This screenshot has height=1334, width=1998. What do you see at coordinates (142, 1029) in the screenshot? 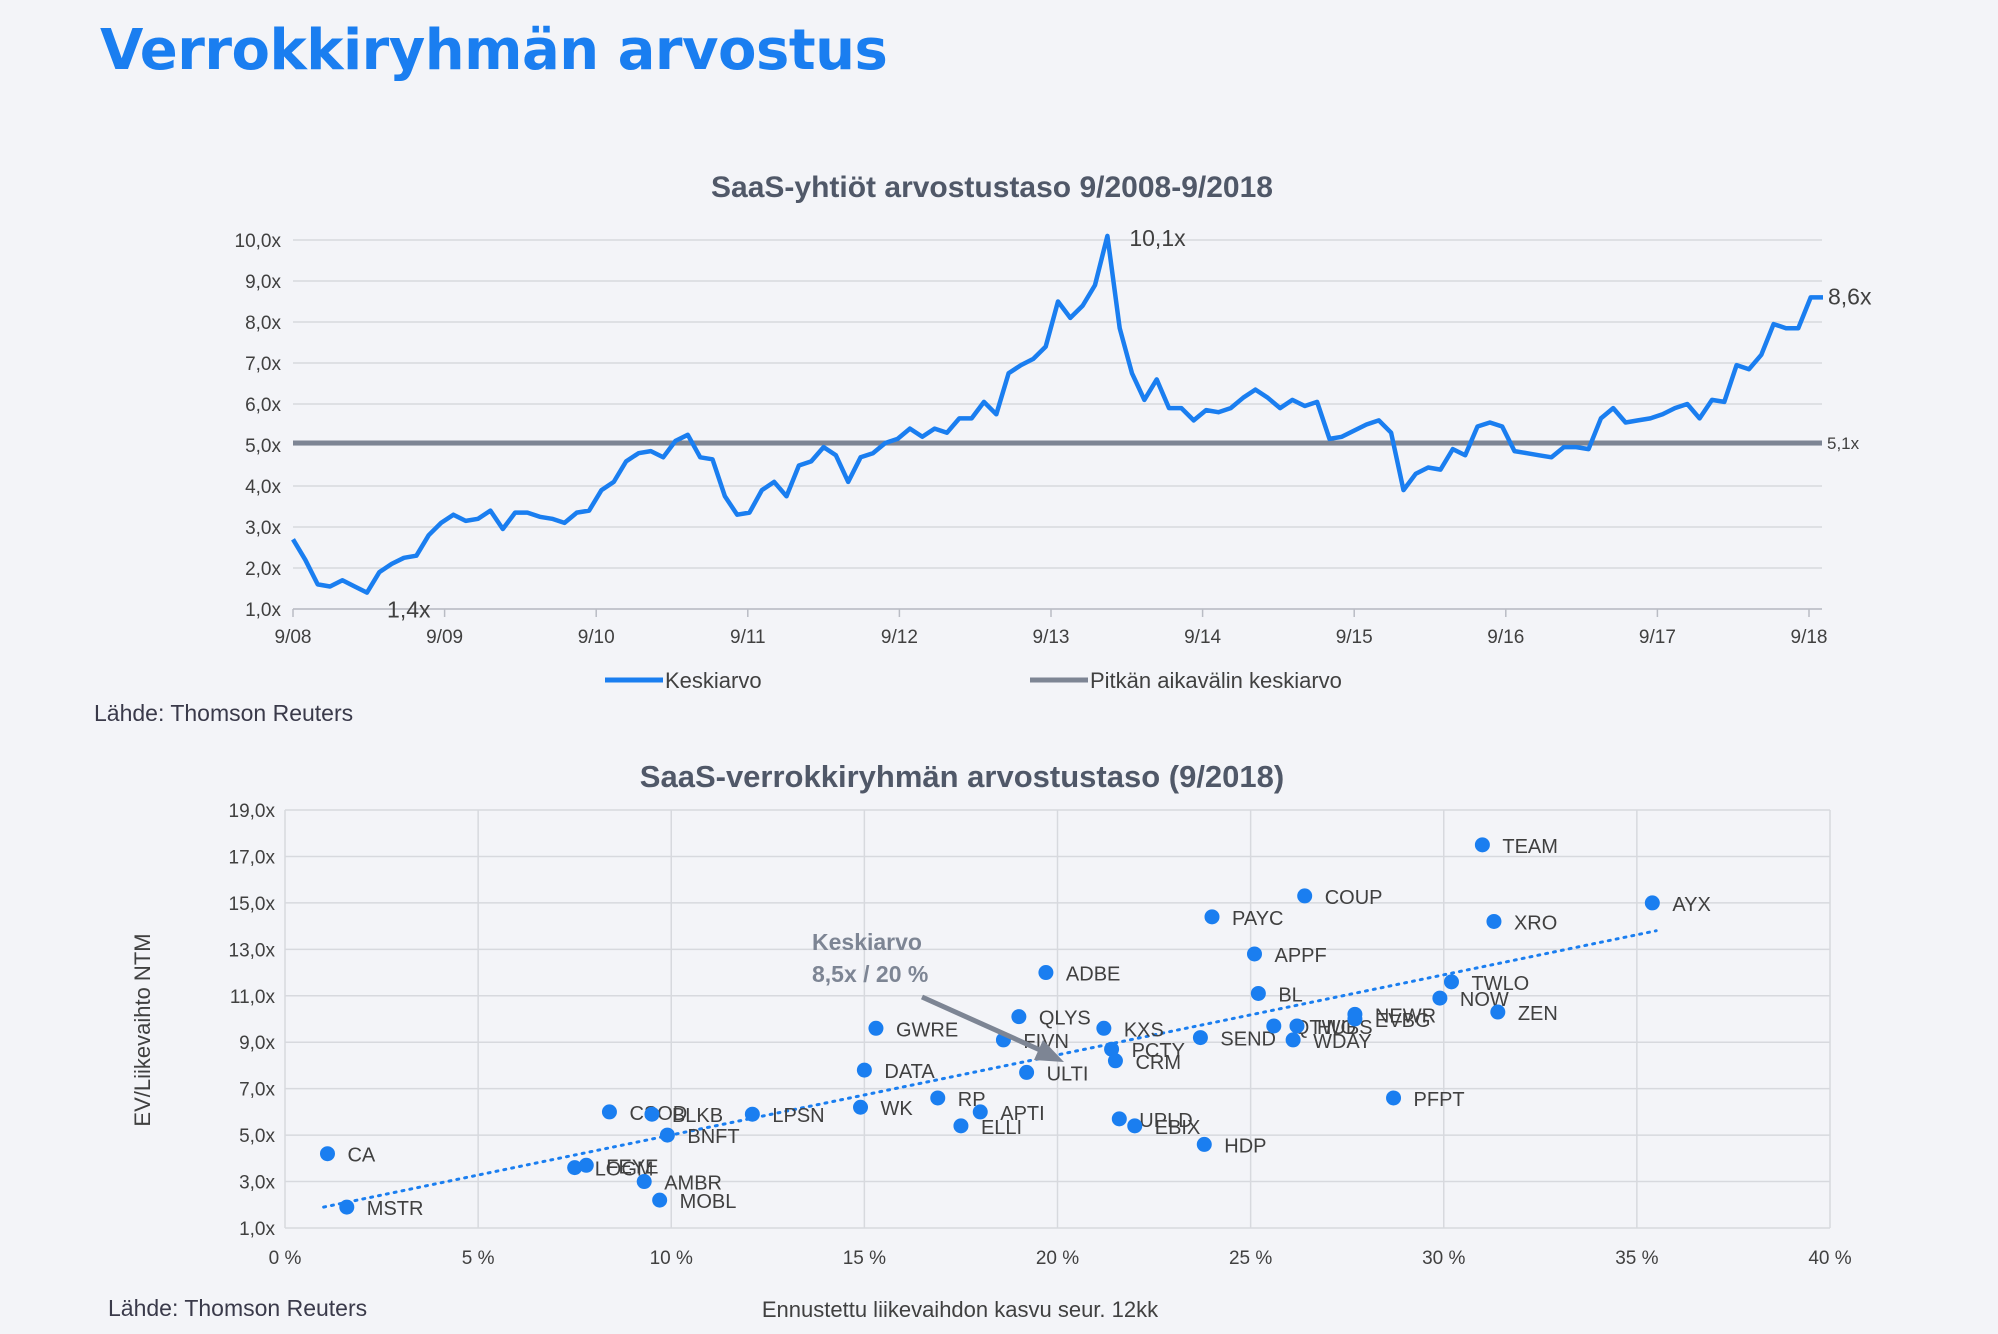
I see `y-axis-label: EV/Liikevaihto NTM` at bounding box center [142, 1029].